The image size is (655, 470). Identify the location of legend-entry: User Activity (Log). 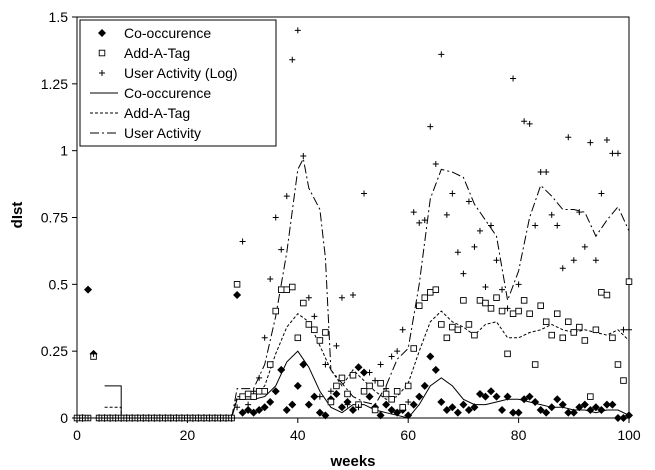
(168, 73).